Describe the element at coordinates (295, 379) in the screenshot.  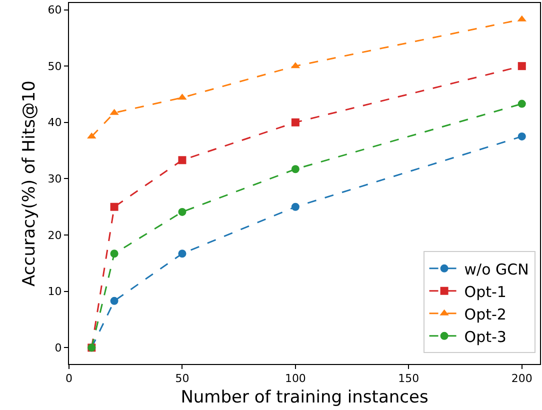
I see `x-tick-label: 100` at that location.